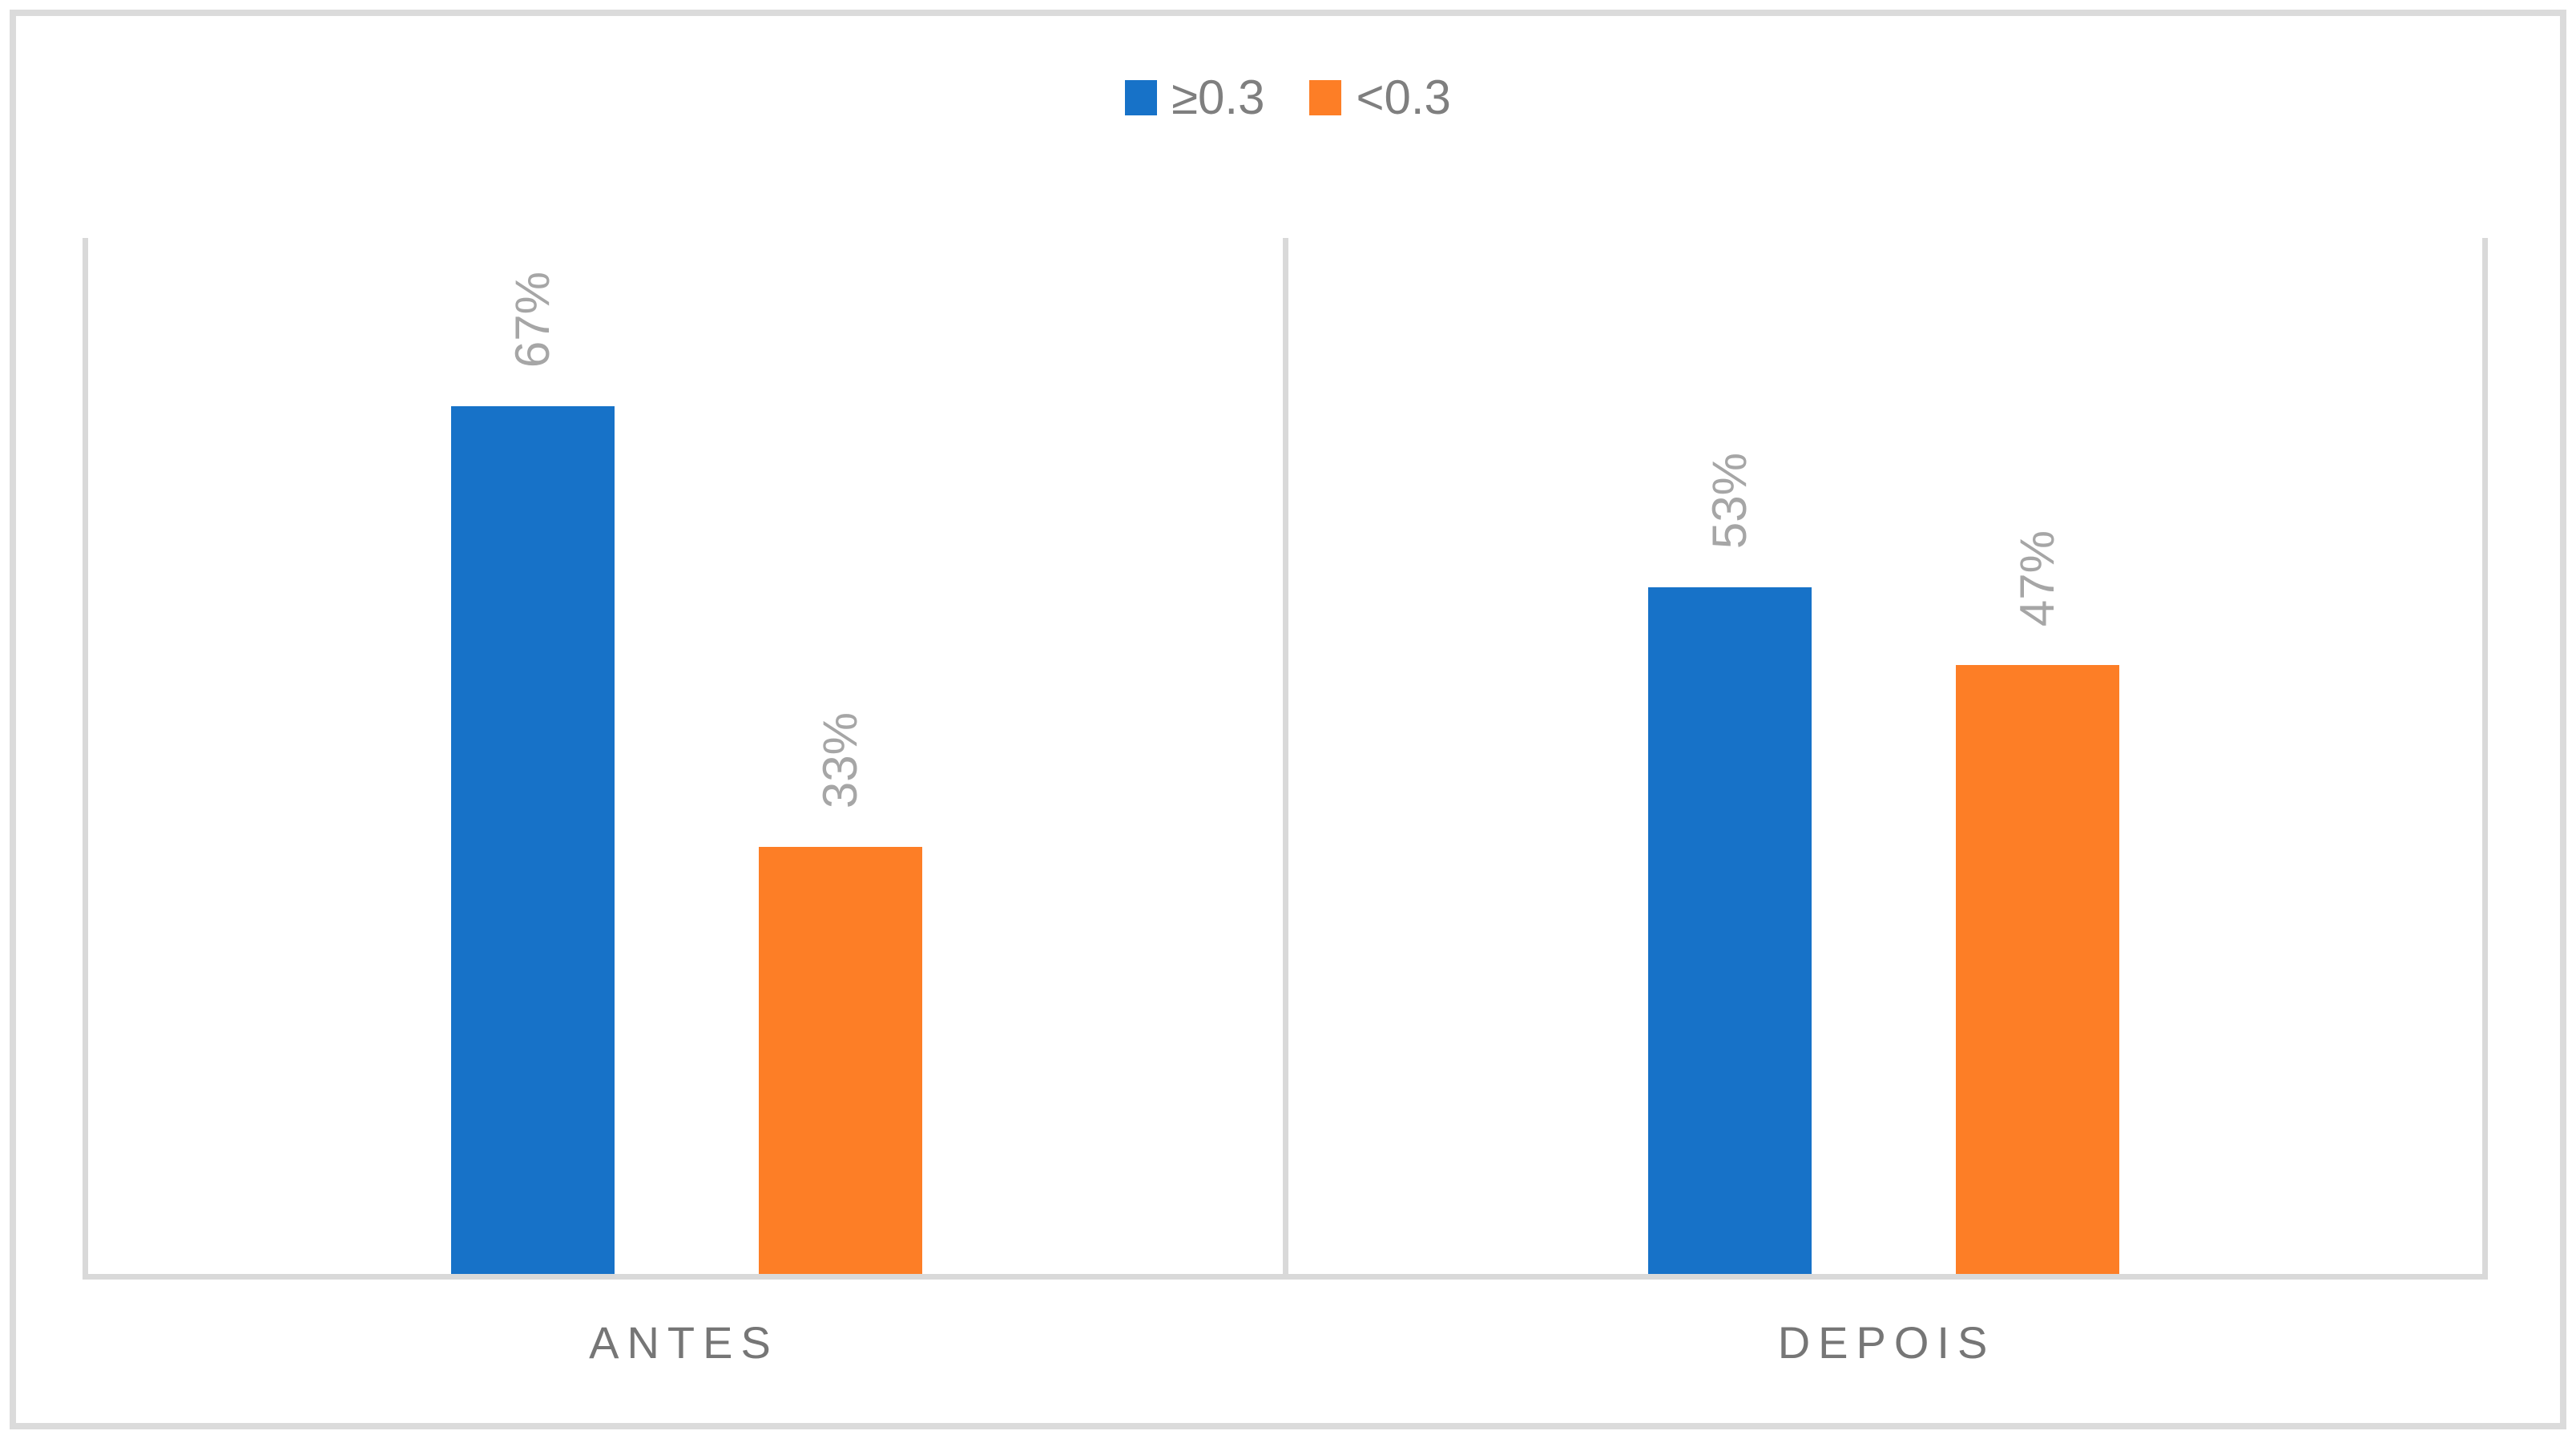 The height and width of the screenshot is (1439, 2576). Describe the element at coordinates (1141, 97) in the screenshot. I see `legend-swatch-blue-icon` at that location.